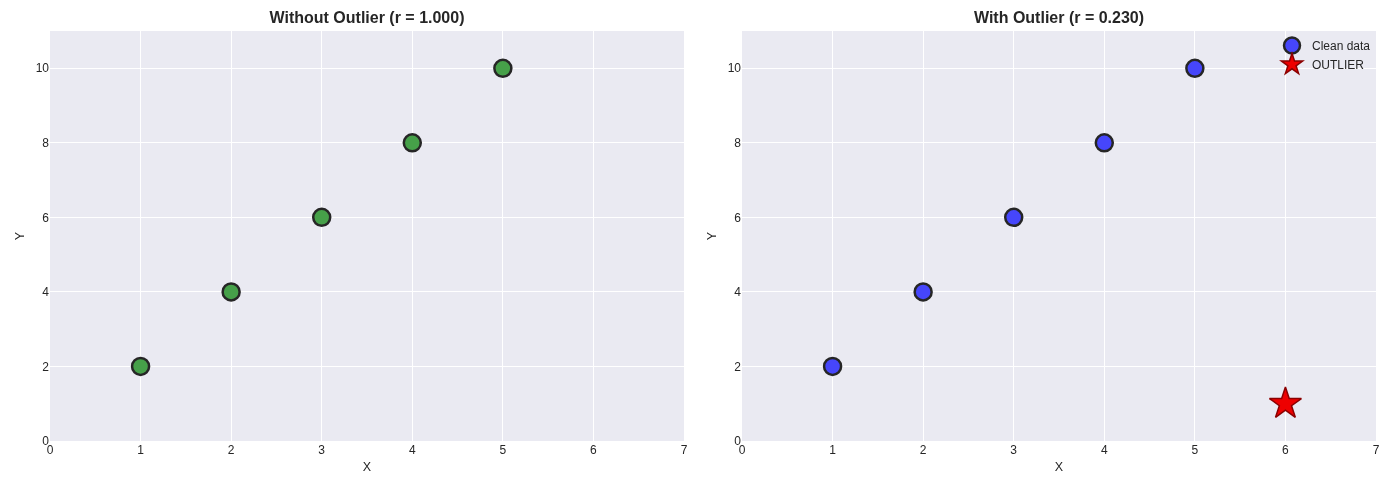 The image size is (1389, 490). I want to click on legend-label: Clean data, so click(1341, 46).